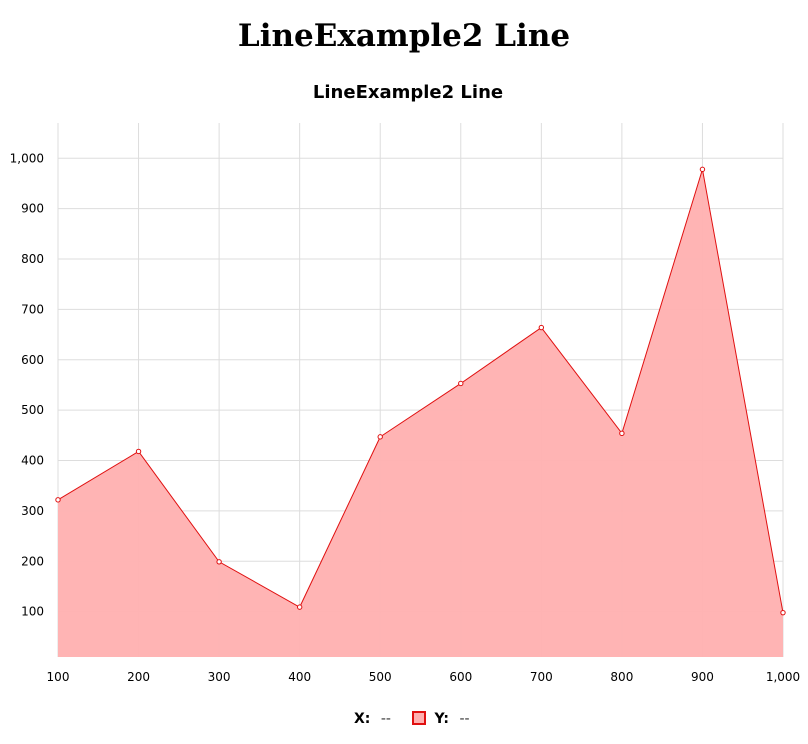 The width and height of the screenshot is (808, 744). What do you see at coordinates (408, 92) in the screenshot?
I see `chart-title: LineExample2 Line` at bounding box center [408, 92].